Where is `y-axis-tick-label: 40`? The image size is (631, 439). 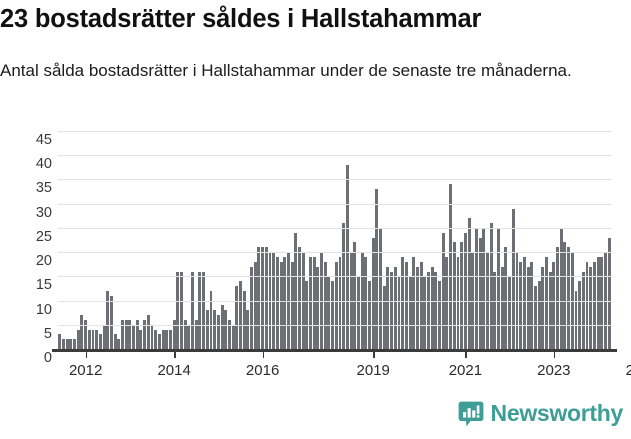
y-axis-tick-label: 40 is located at coordinates (43, 164).